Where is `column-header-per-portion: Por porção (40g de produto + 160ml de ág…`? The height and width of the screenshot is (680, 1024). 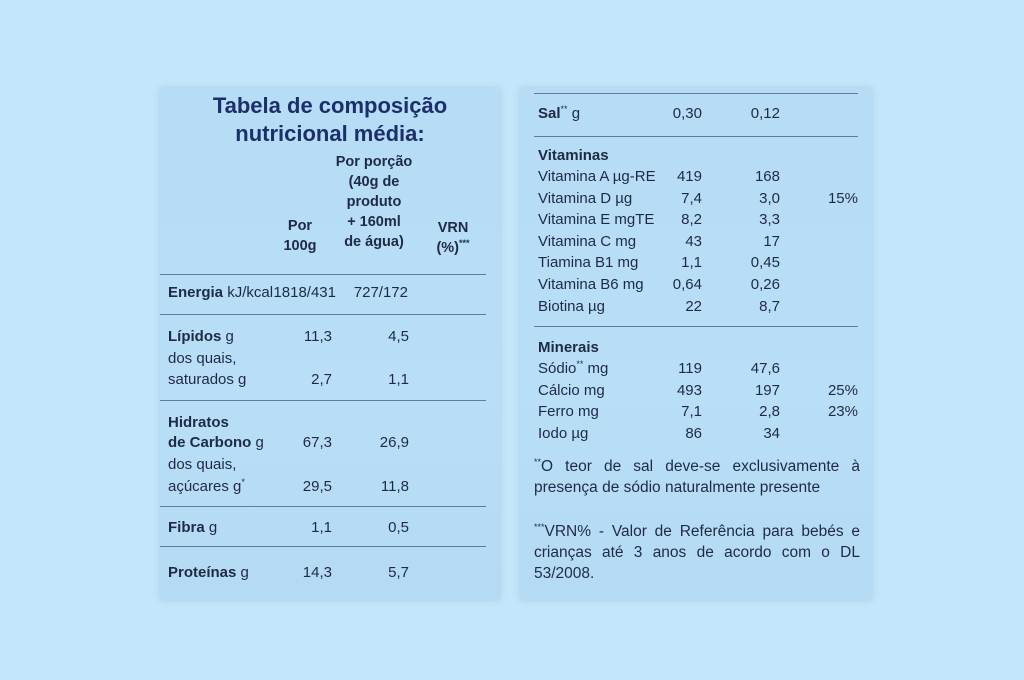
column-header-per-portion: Por porção (40g de produto + 160ml de ág… is located at coordinates (374, 202).